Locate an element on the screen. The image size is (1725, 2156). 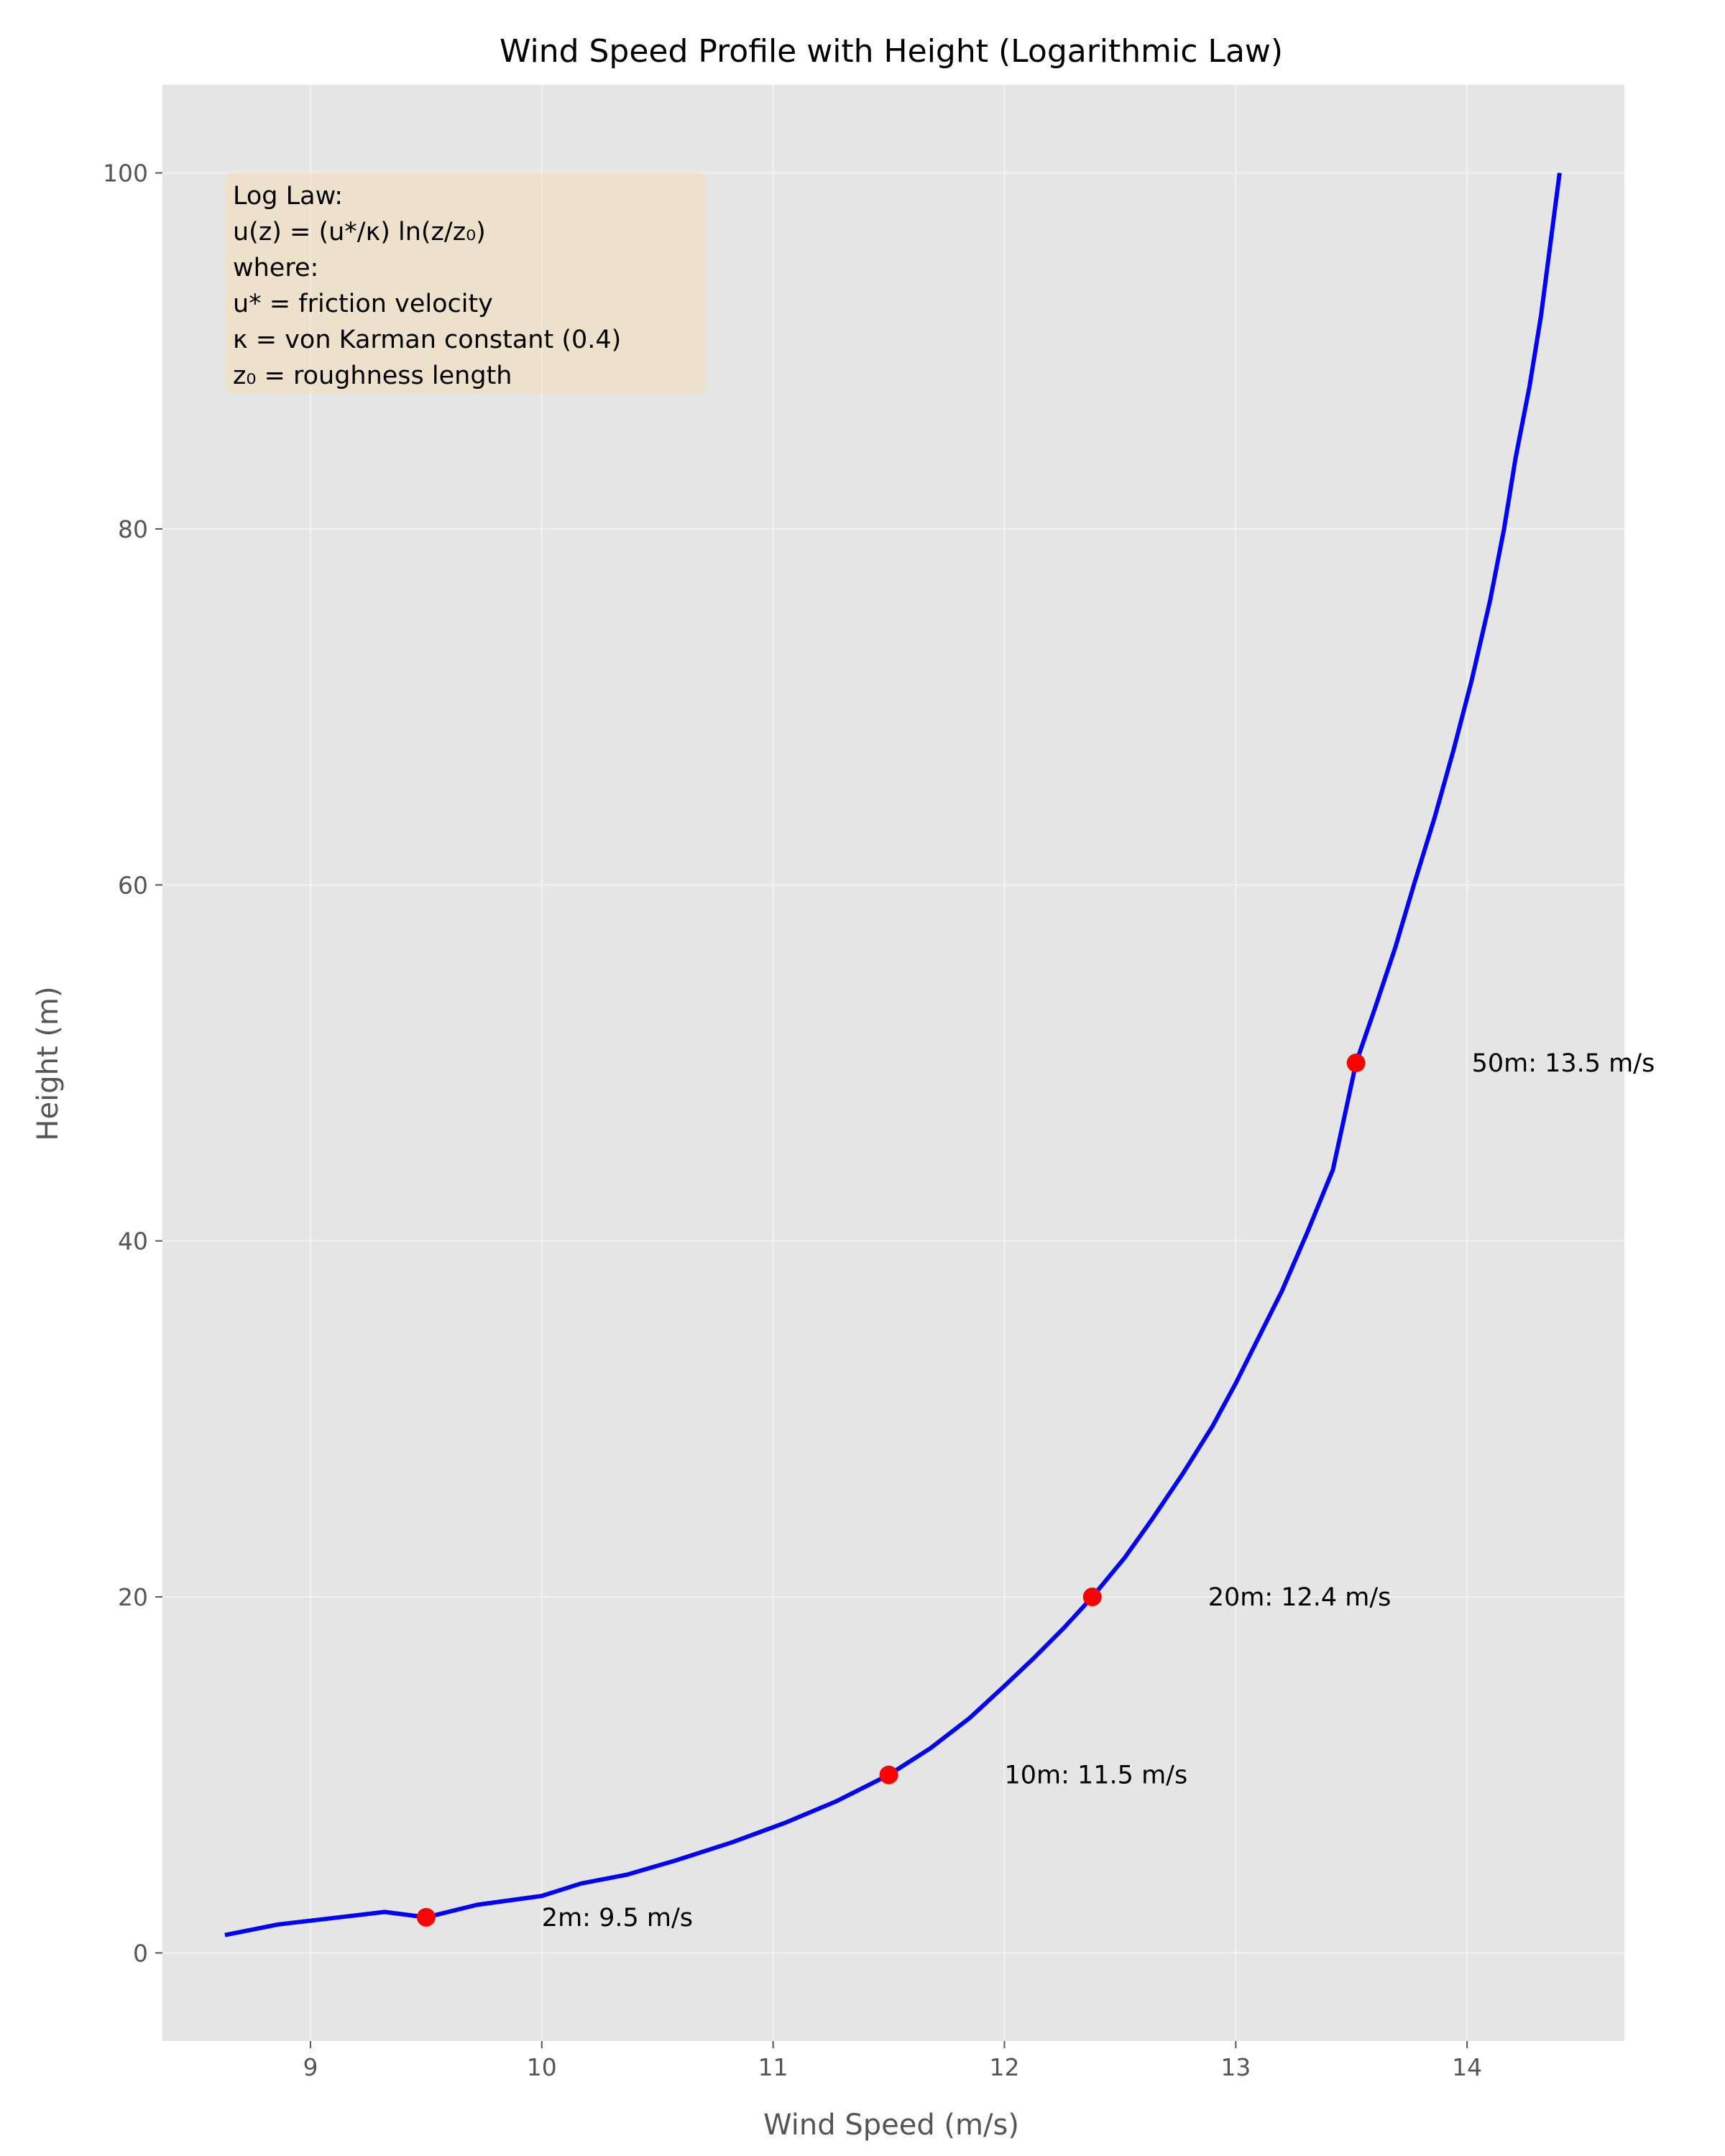
data-point-label: 2m: 9.5 m/s is located at coordinates (617, 1918).